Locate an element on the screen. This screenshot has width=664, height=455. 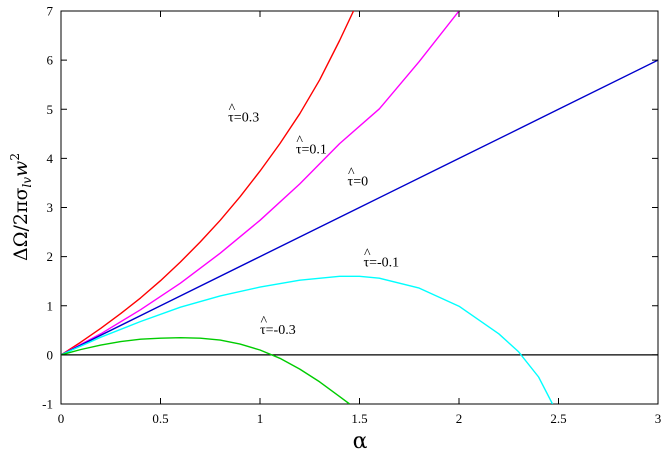
y-tick-label: 2 is located at coordinates (50, 256).